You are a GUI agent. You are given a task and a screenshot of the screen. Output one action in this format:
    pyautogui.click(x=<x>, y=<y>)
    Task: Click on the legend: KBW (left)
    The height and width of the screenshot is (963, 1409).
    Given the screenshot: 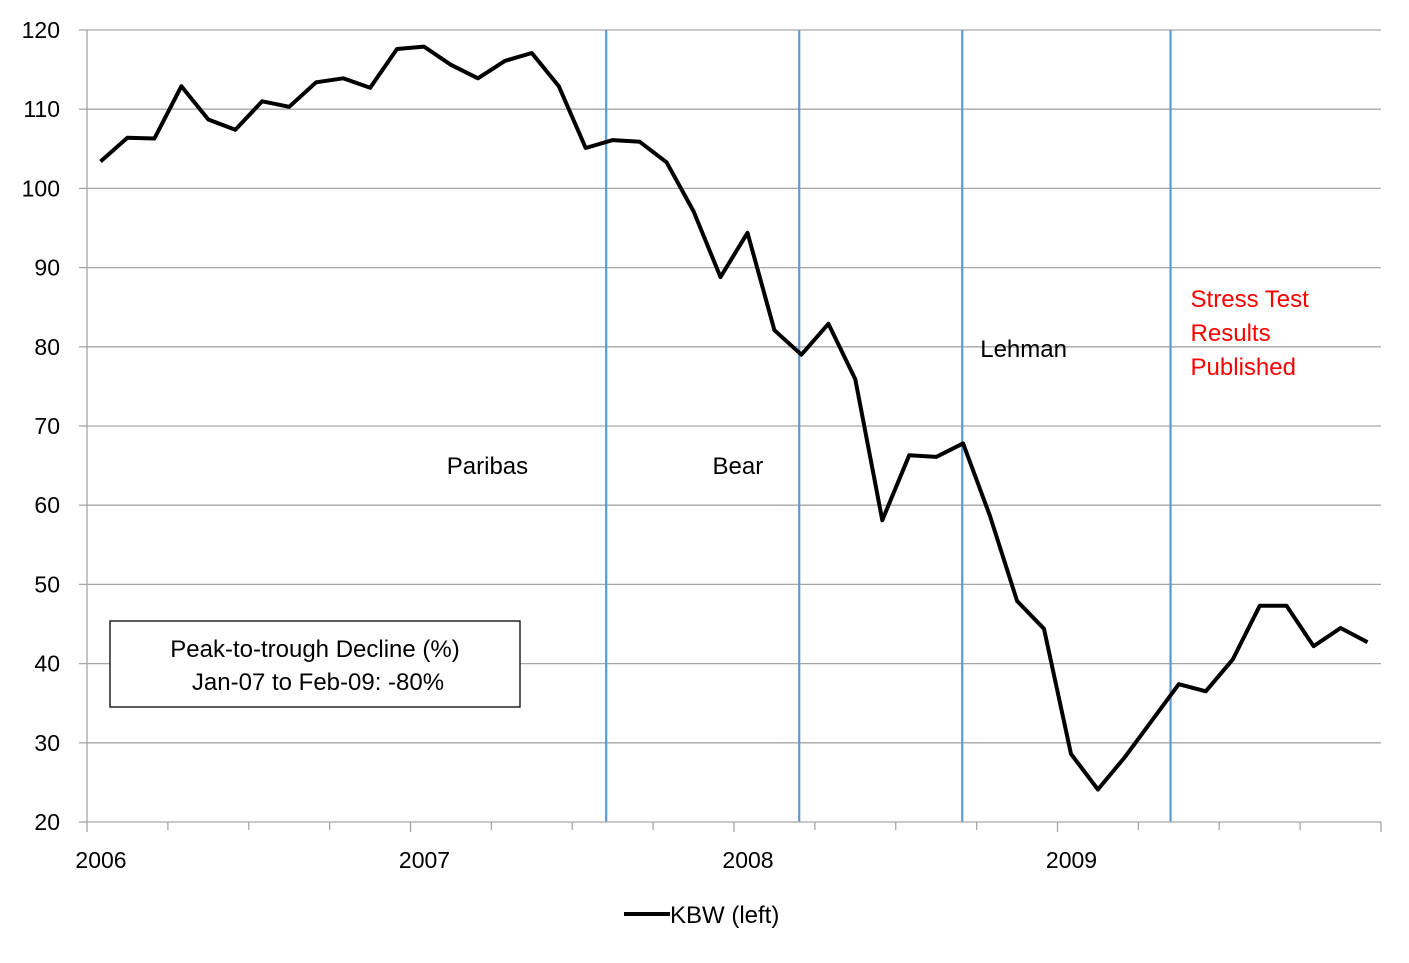 What is the action you would take?
    pyautogui.click(x=701, y=915)
    